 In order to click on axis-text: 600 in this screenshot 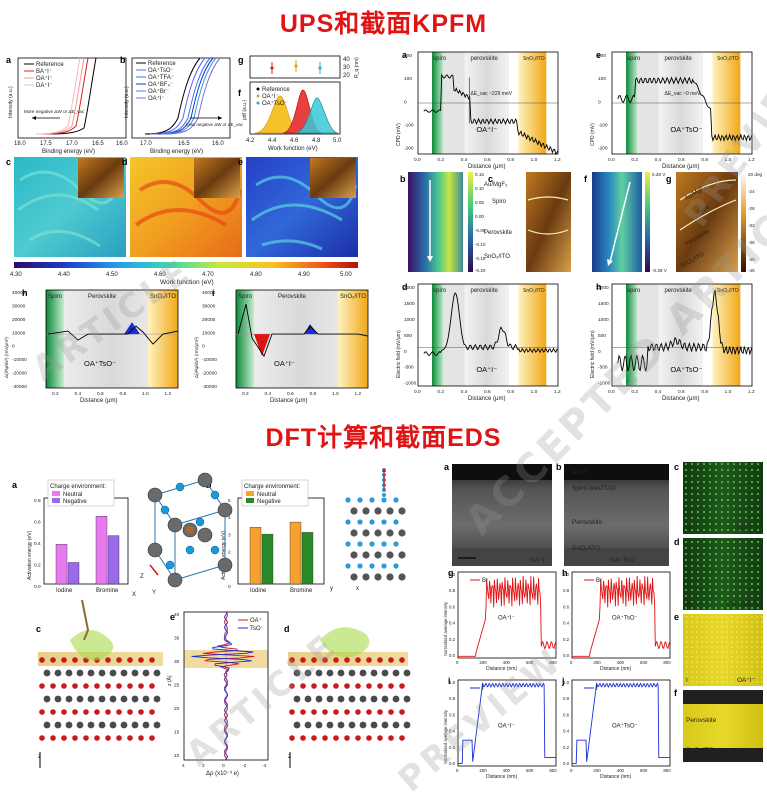, I will do `click(530, 662)`.